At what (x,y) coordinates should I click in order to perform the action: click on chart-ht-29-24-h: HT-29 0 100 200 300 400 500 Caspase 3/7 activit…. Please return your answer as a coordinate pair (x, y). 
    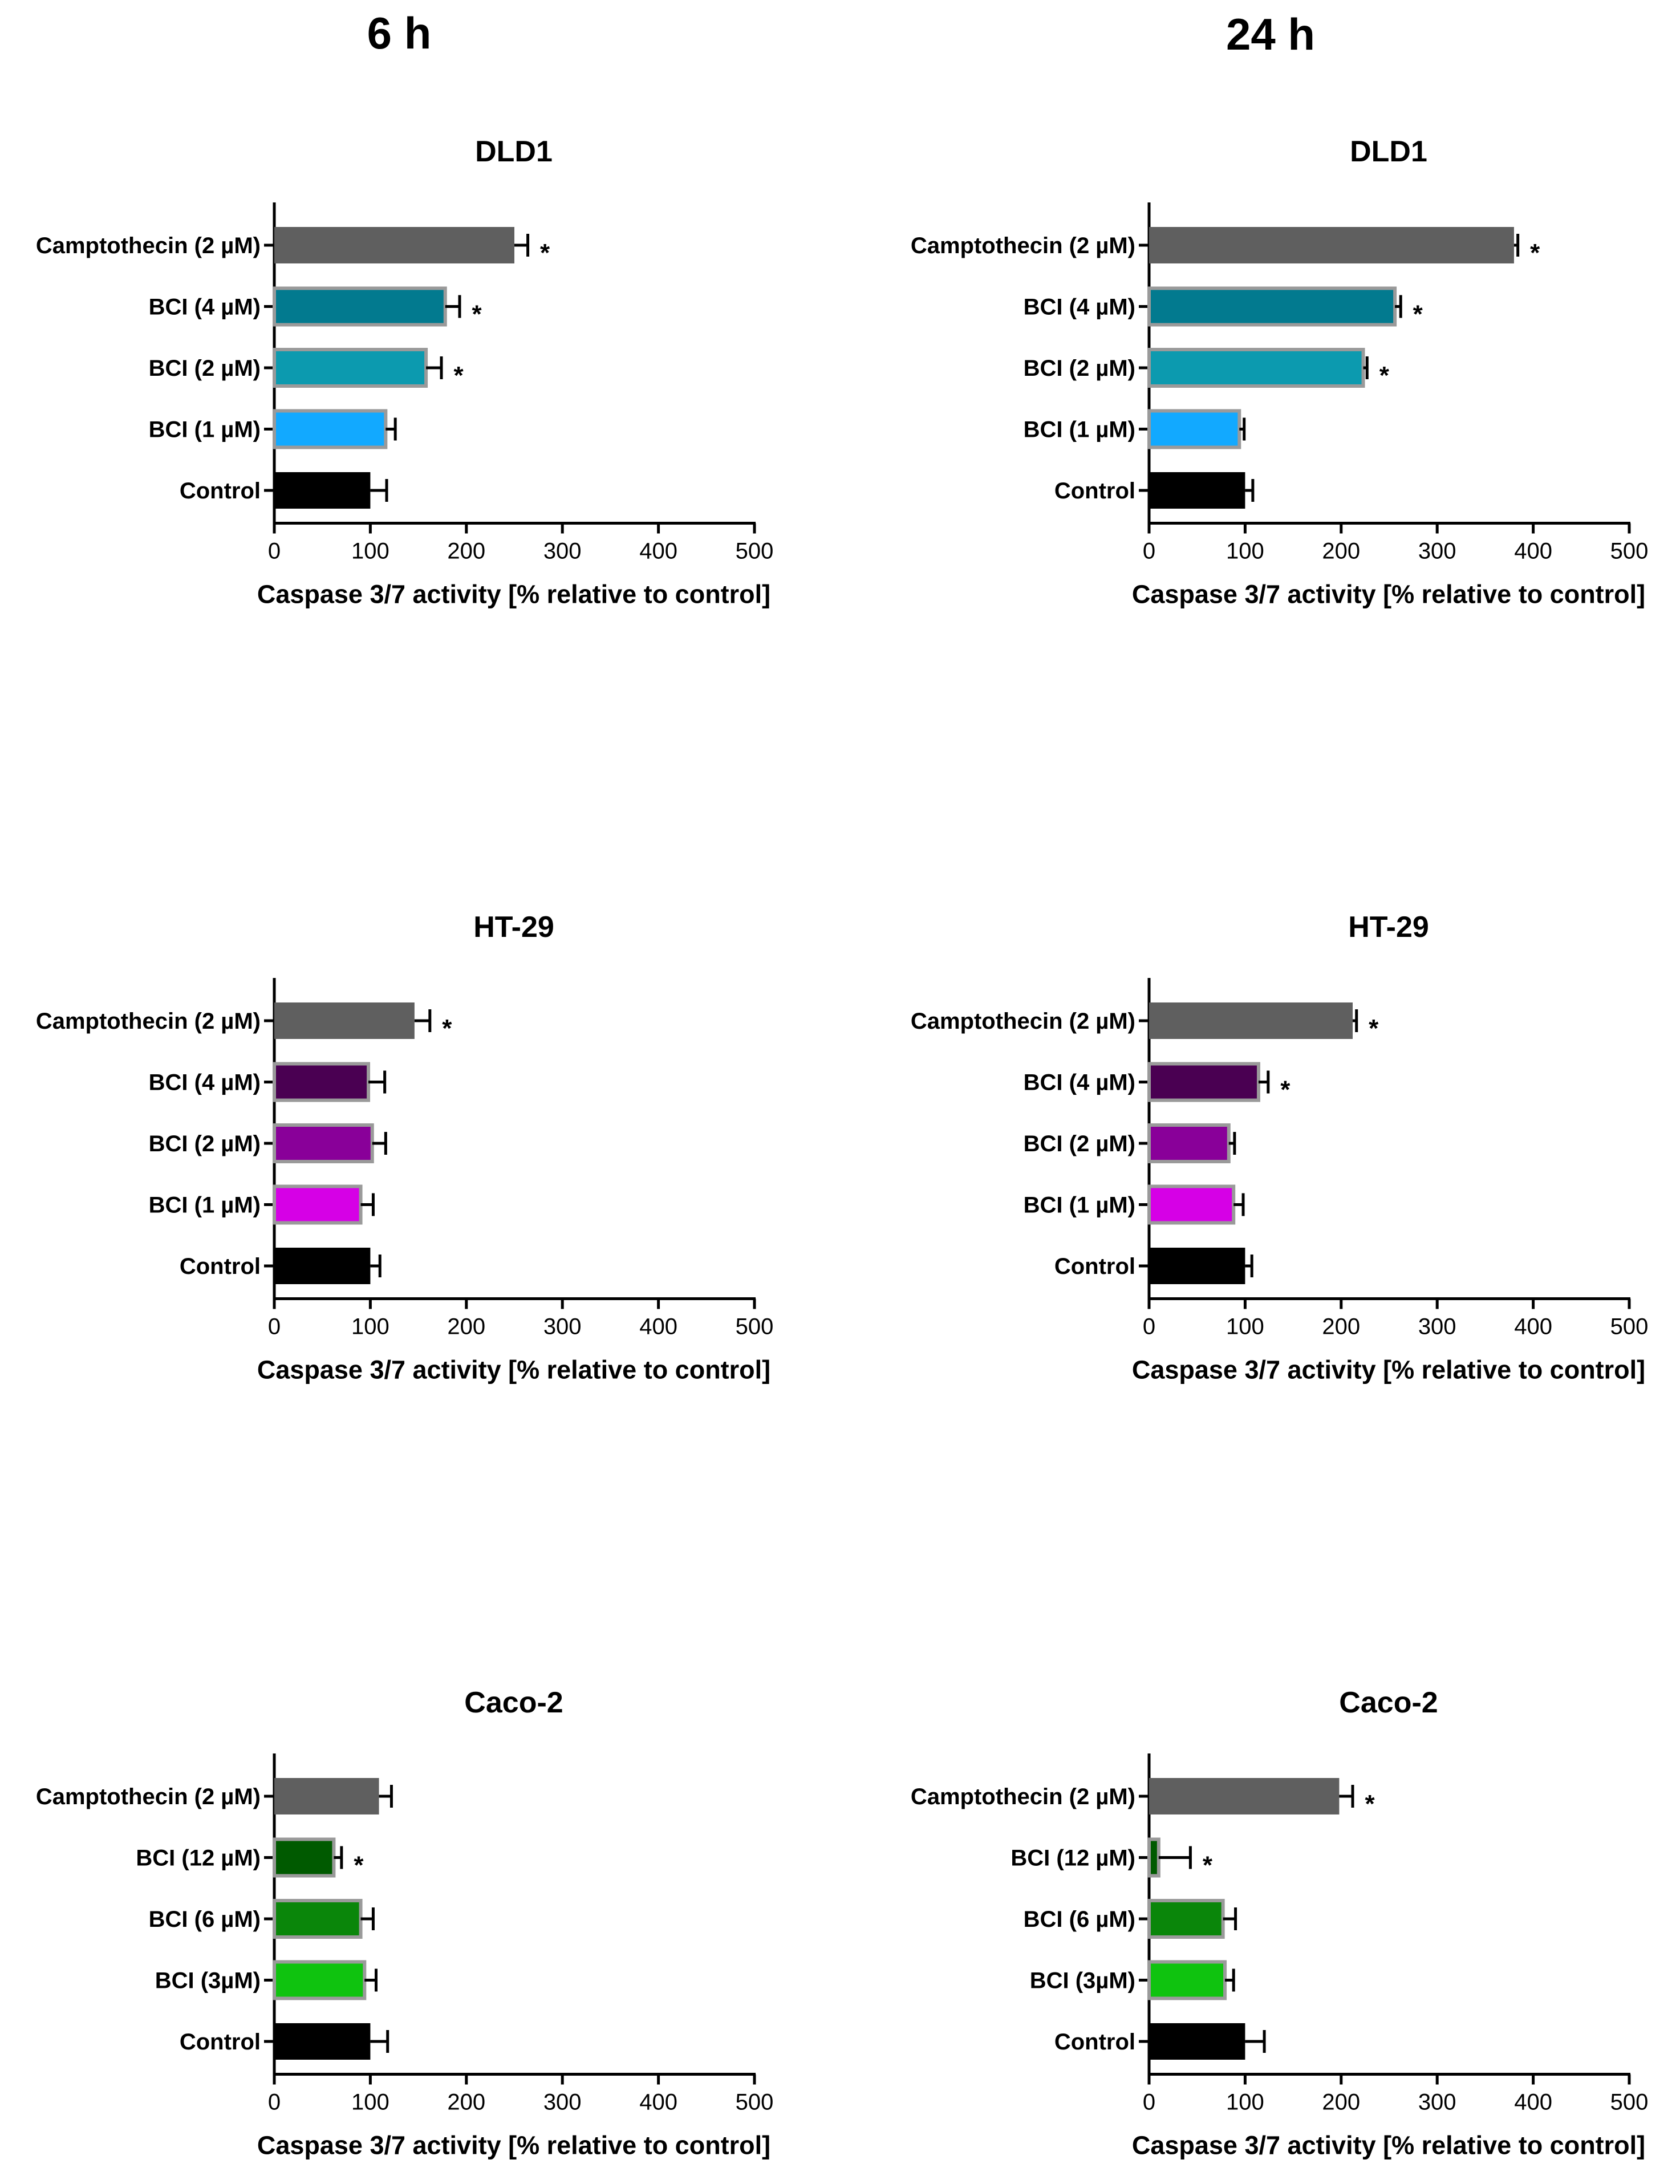
    Looking at the image, I should click on (1280, 1148).